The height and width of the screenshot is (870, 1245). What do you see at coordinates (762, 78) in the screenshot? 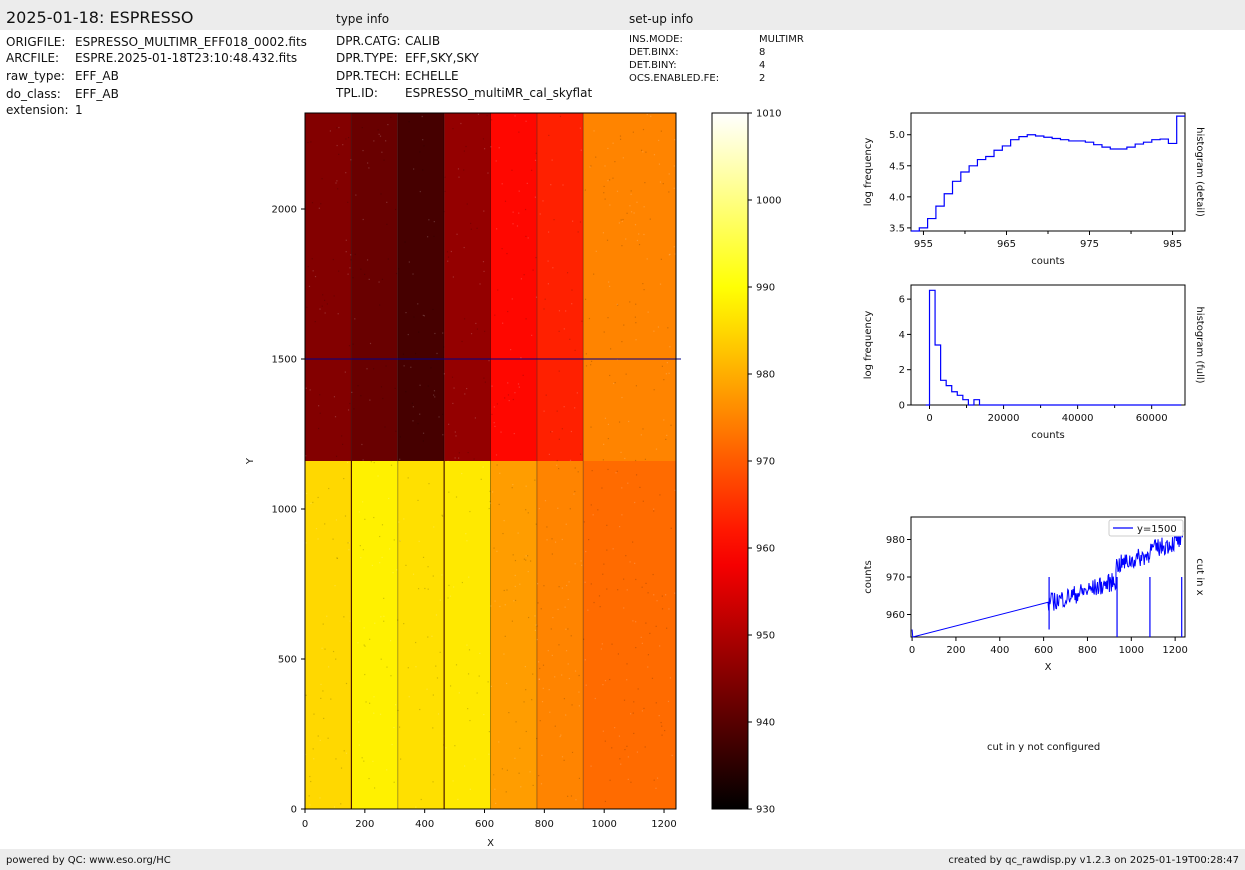
I see `setup-info-value: 2` at bounding box center [762, 78].